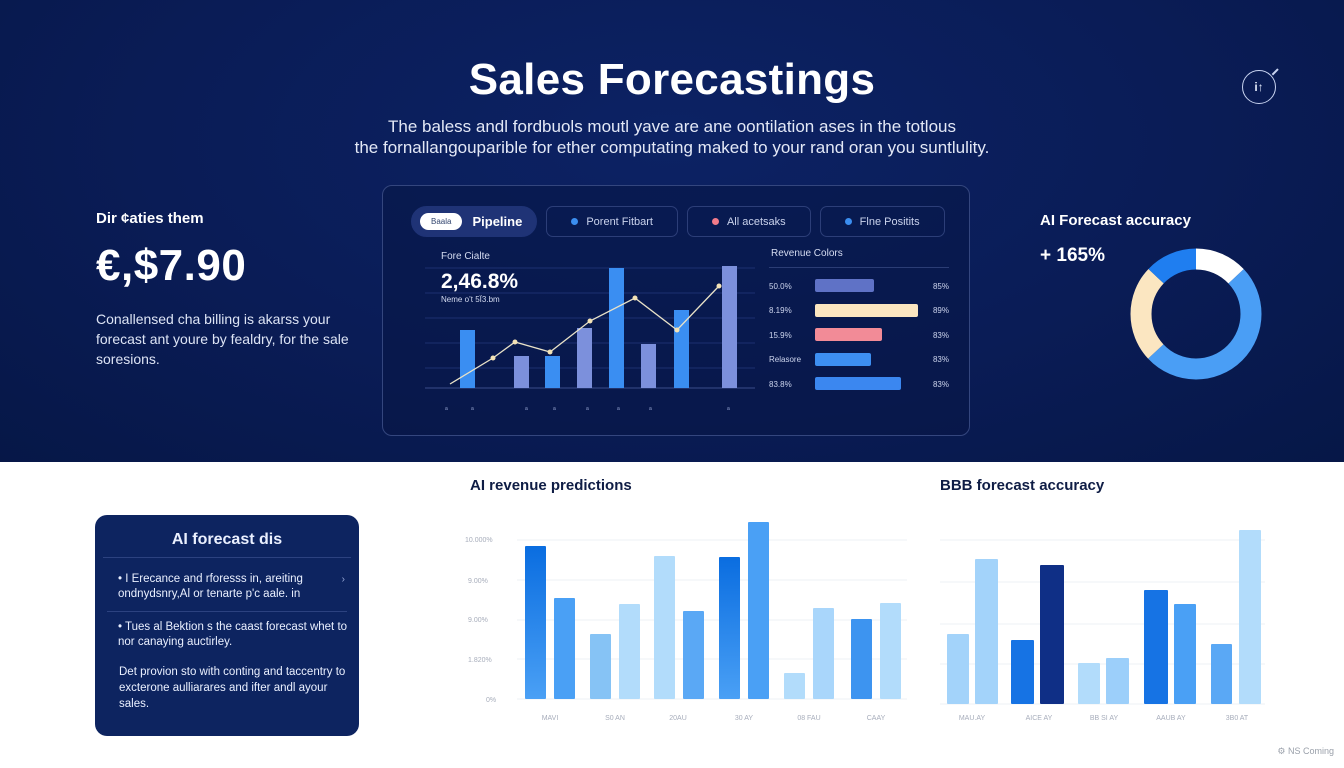 The image size is (1344, 768). What do you see at coordinates (480, 281) in the screenshot?
I see `forecast-chart-value: 2,46.8%` at bounding box center [480, 281].